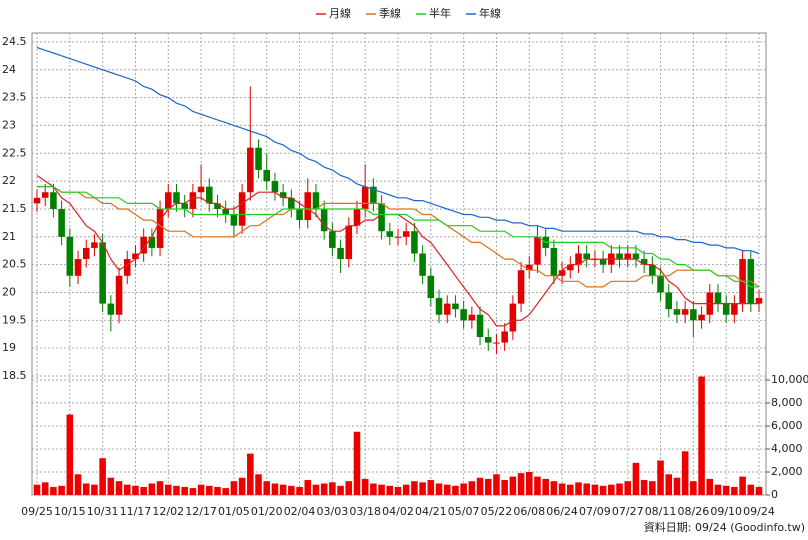 This screenshot has width=808, height=540. Describe the element at coordinates (300, 511) in the screenshot. I see `x-tick-label: 02/04` at that location.